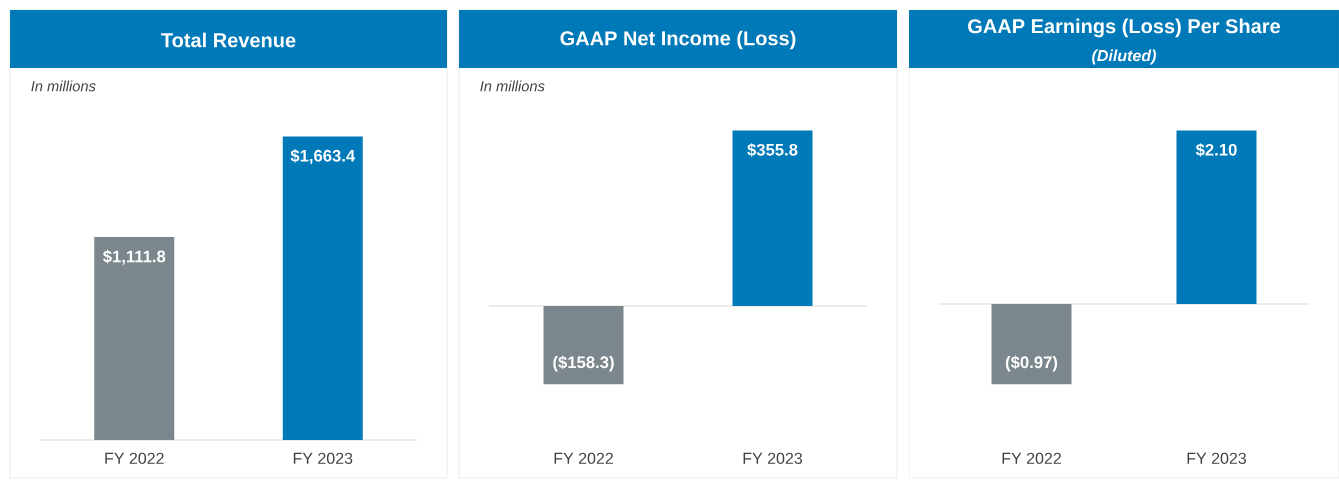  Describe the element at coordinates (228, 40) in the screenshot. I see `chart-title: Total Revenue` at that location.